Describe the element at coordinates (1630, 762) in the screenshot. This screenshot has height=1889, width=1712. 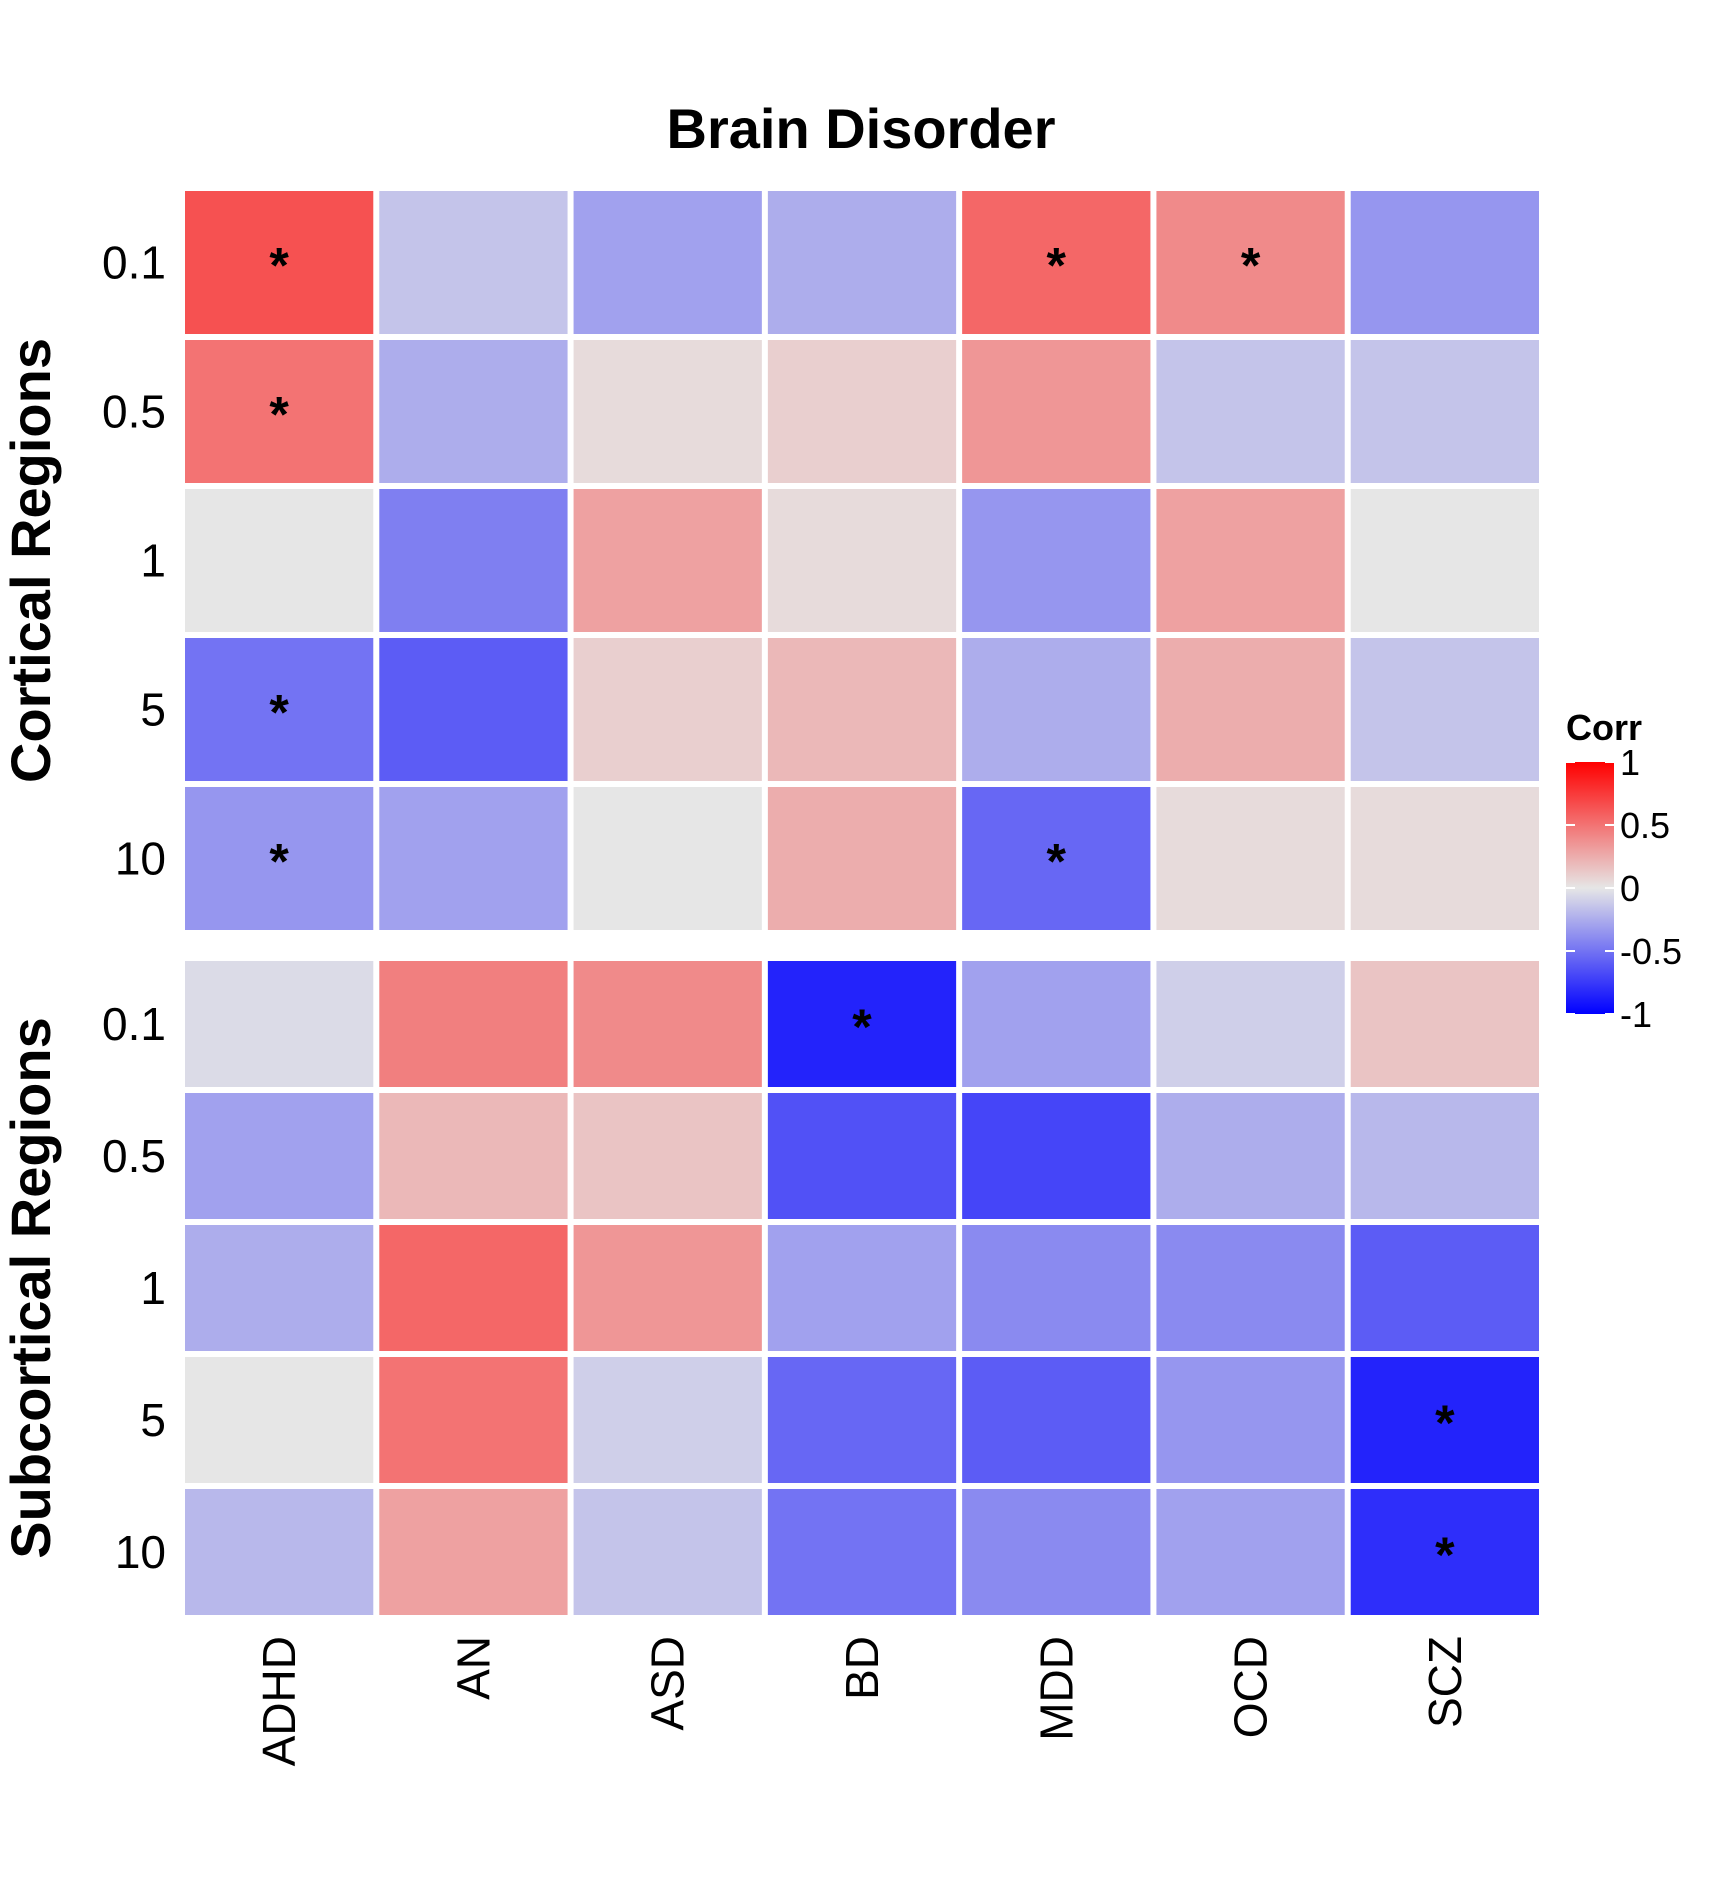
I see `legend-tick-label: 1` at that location.